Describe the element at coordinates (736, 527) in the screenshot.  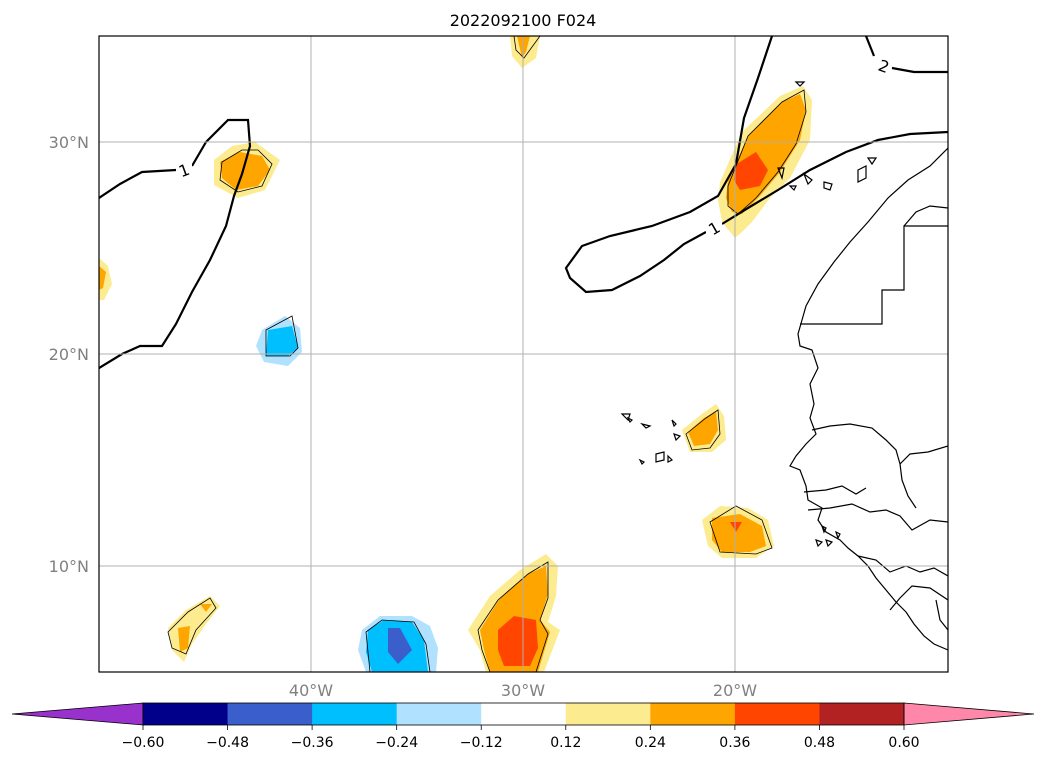
I see `blob-positive-20w-12n-dot` at that location.